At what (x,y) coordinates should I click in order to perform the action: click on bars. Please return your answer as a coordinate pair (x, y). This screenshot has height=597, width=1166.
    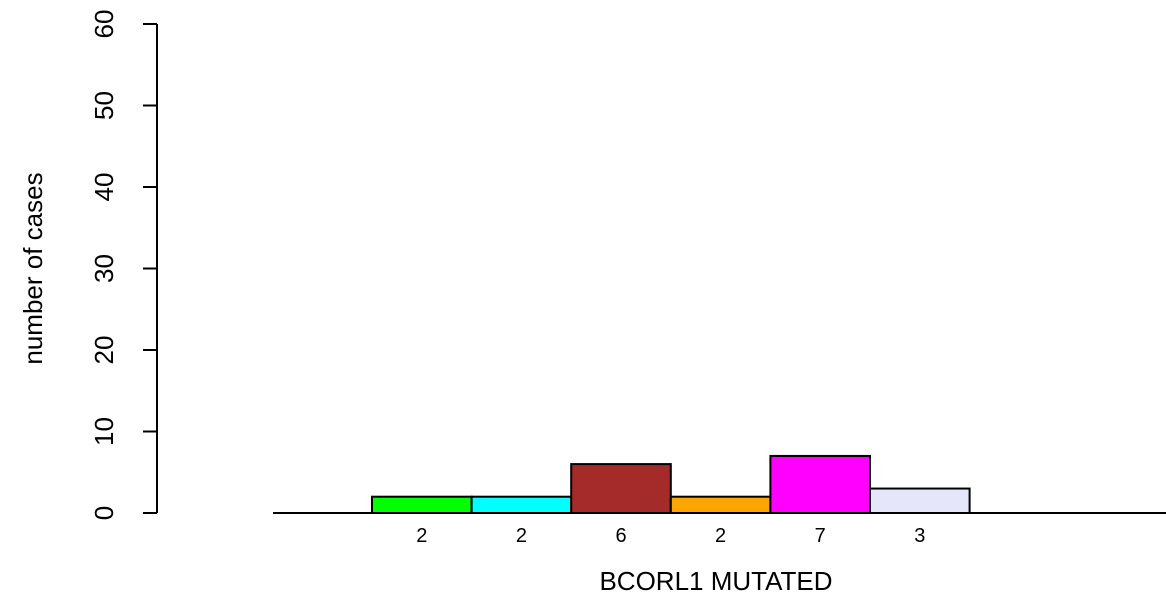
    Looking at the image, I should click on (671, 484).